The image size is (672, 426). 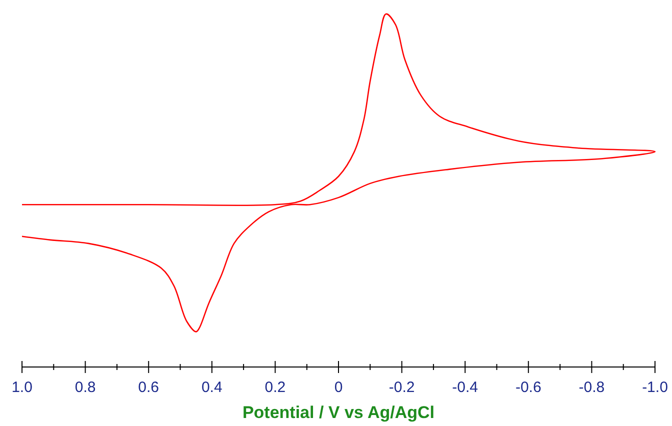 What do you see at coordinates (401, 387) in the screenshot?
I see `x-tick-label: -0.2` at bounding box center [401, 387].